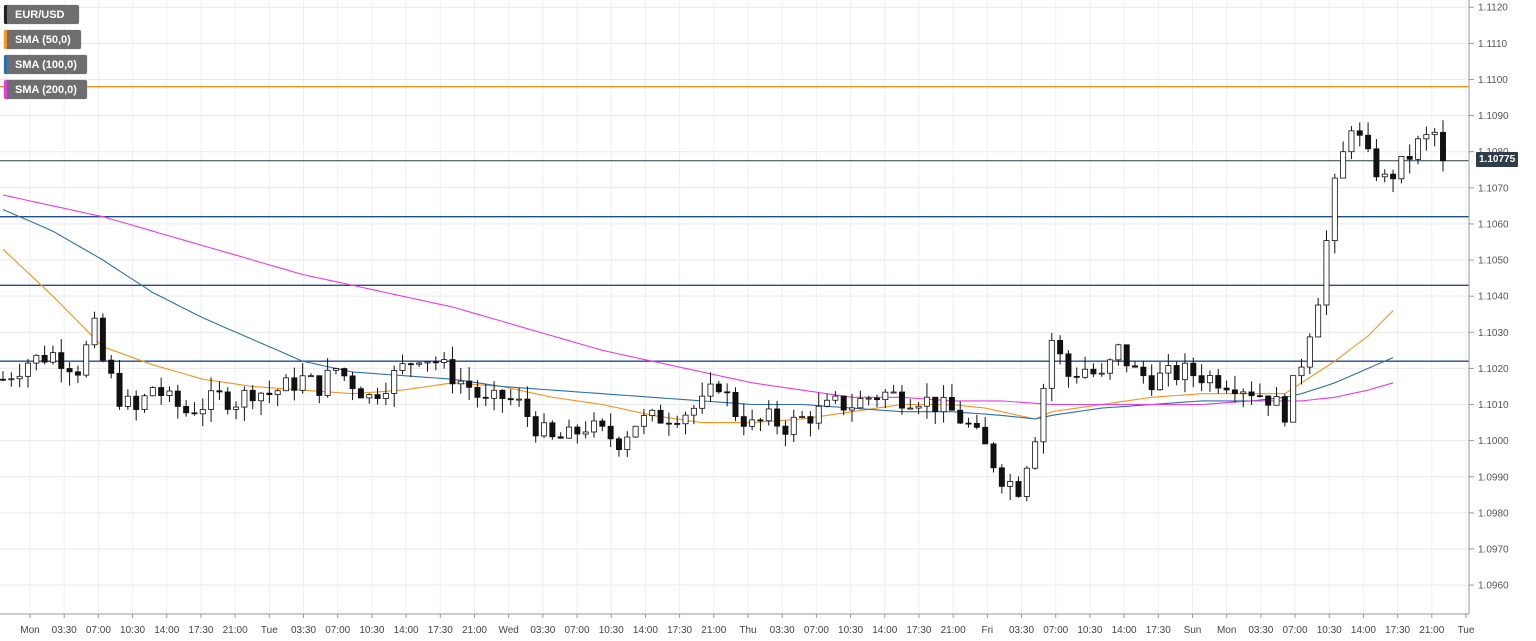  What do you see at coordinates (1466, 630) in the screenshot?
I see `x-tick-label: Tue` at bounding box center [1466, 630].